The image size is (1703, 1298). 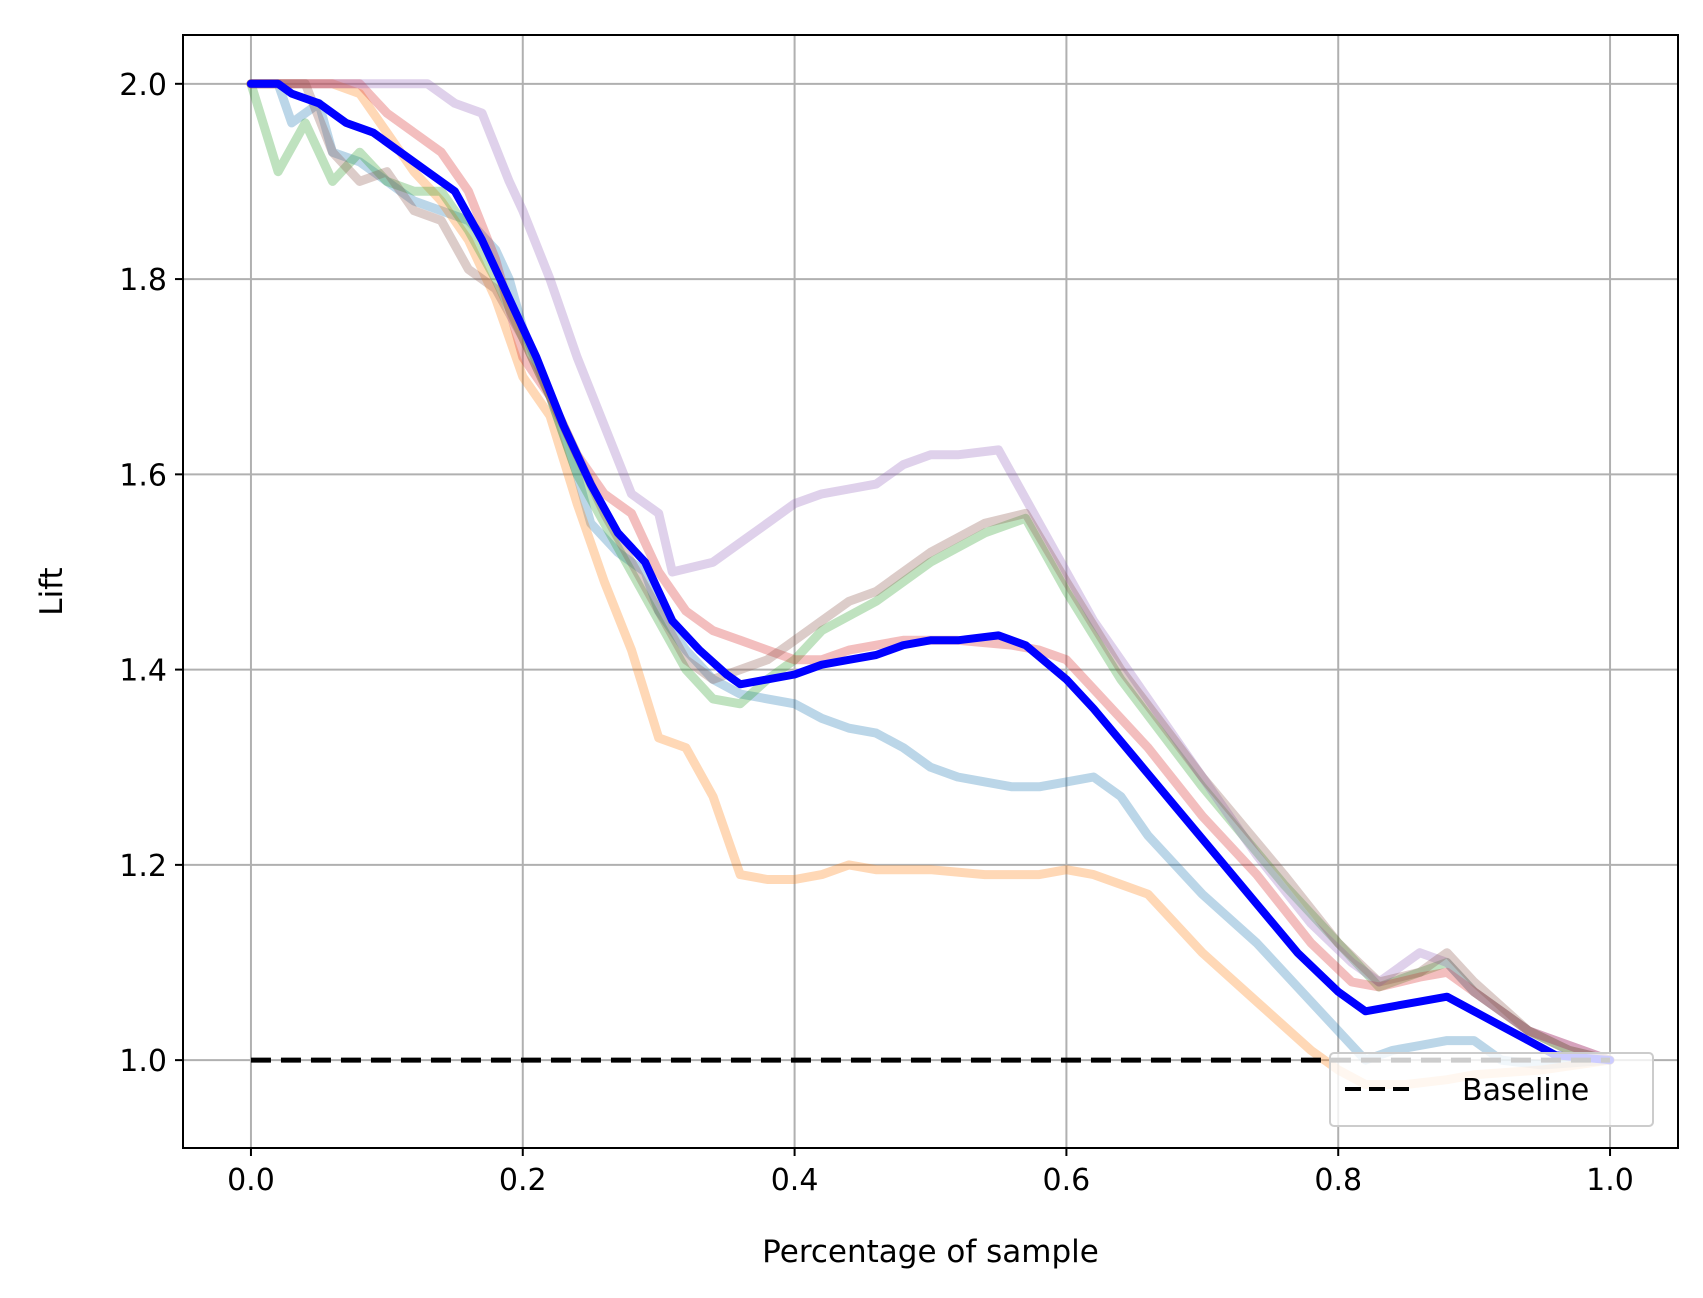 What do you see at coordinates (1338, 1180) in the screenshot?
I see `x-tick-label: 0.8` at bounding box center [1338, 1180].